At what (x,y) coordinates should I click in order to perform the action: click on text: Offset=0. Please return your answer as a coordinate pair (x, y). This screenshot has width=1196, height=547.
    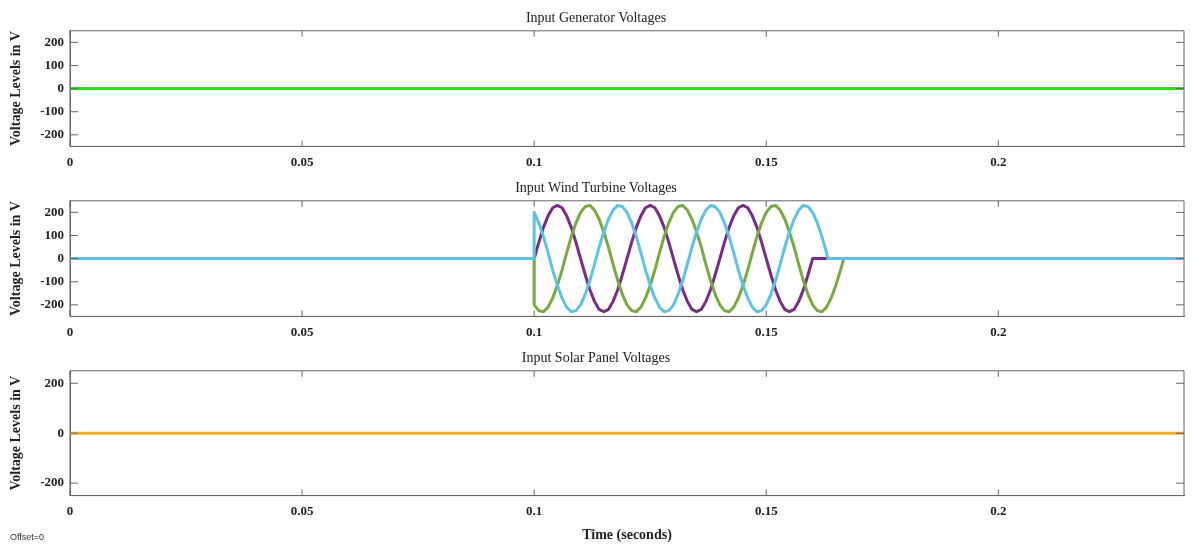
    Looking at the image, I should click on (27, 536).